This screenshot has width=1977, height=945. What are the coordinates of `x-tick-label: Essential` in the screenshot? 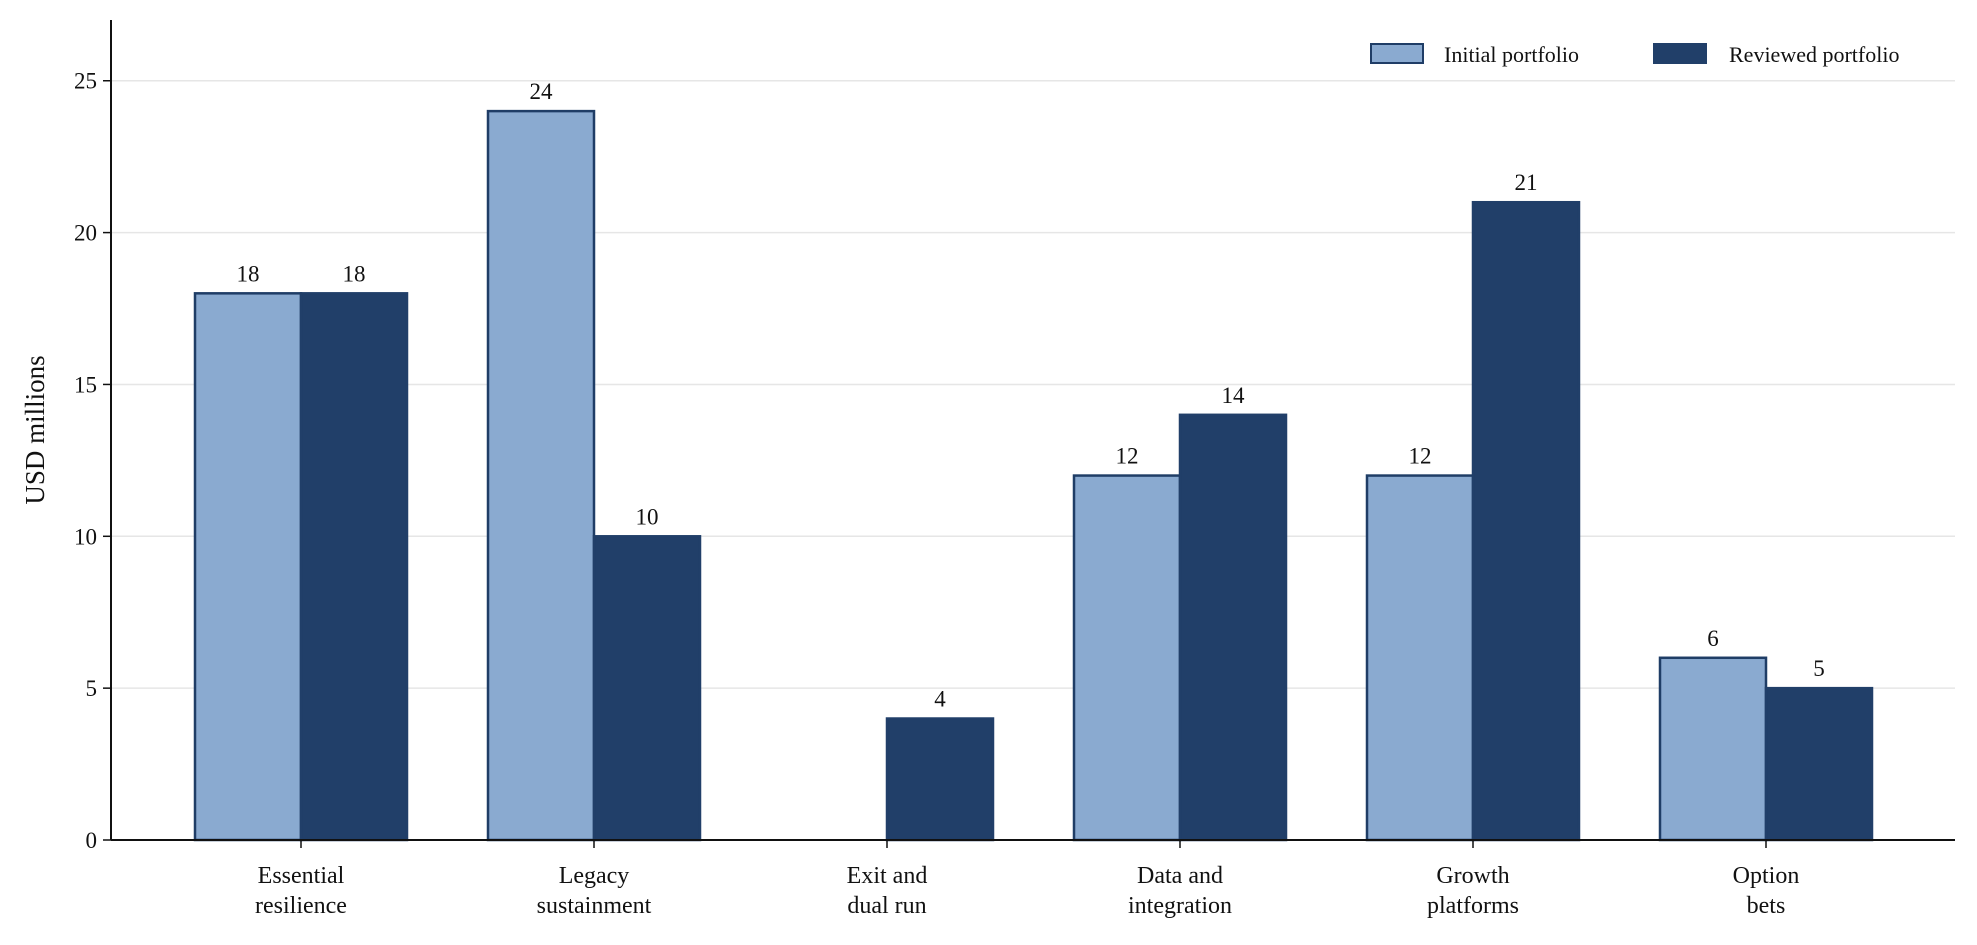 It's located at (301, 876).